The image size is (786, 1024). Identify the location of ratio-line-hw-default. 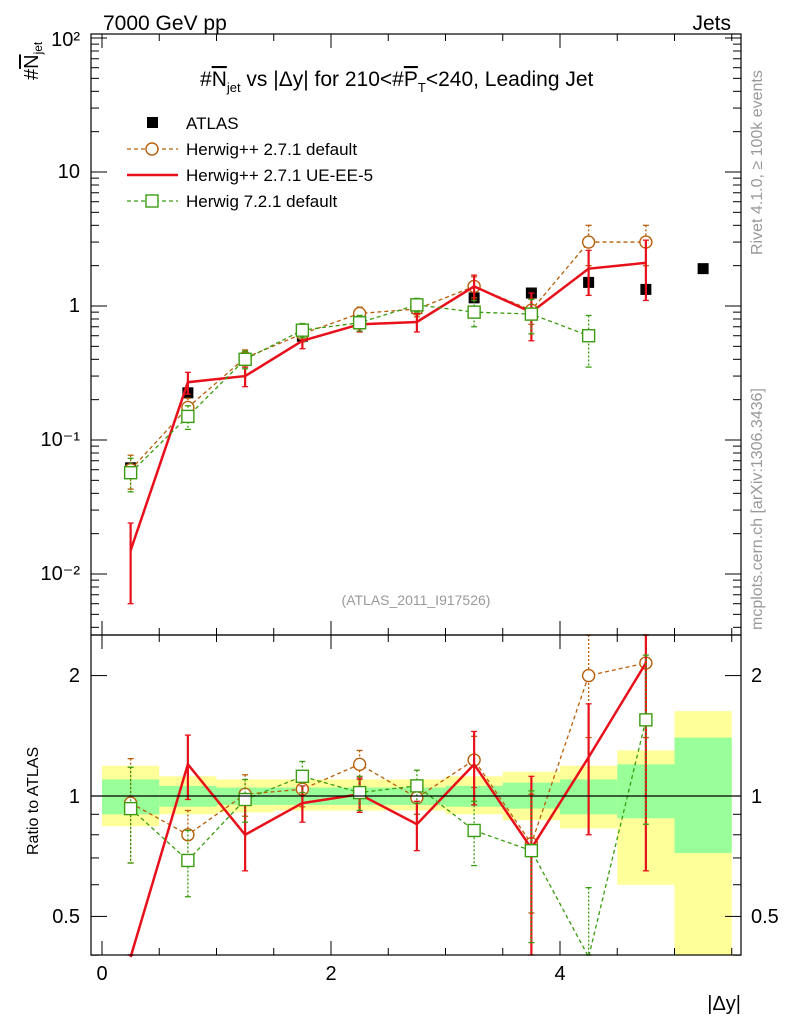
(388, 754).